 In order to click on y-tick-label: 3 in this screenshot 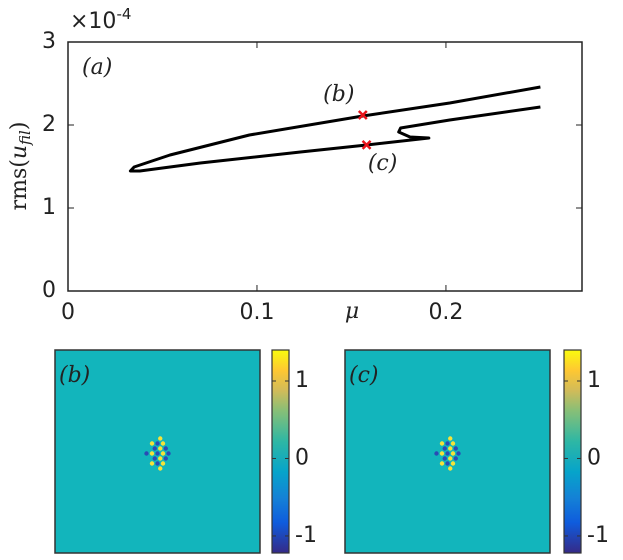, I will do `click(49, 41)`.